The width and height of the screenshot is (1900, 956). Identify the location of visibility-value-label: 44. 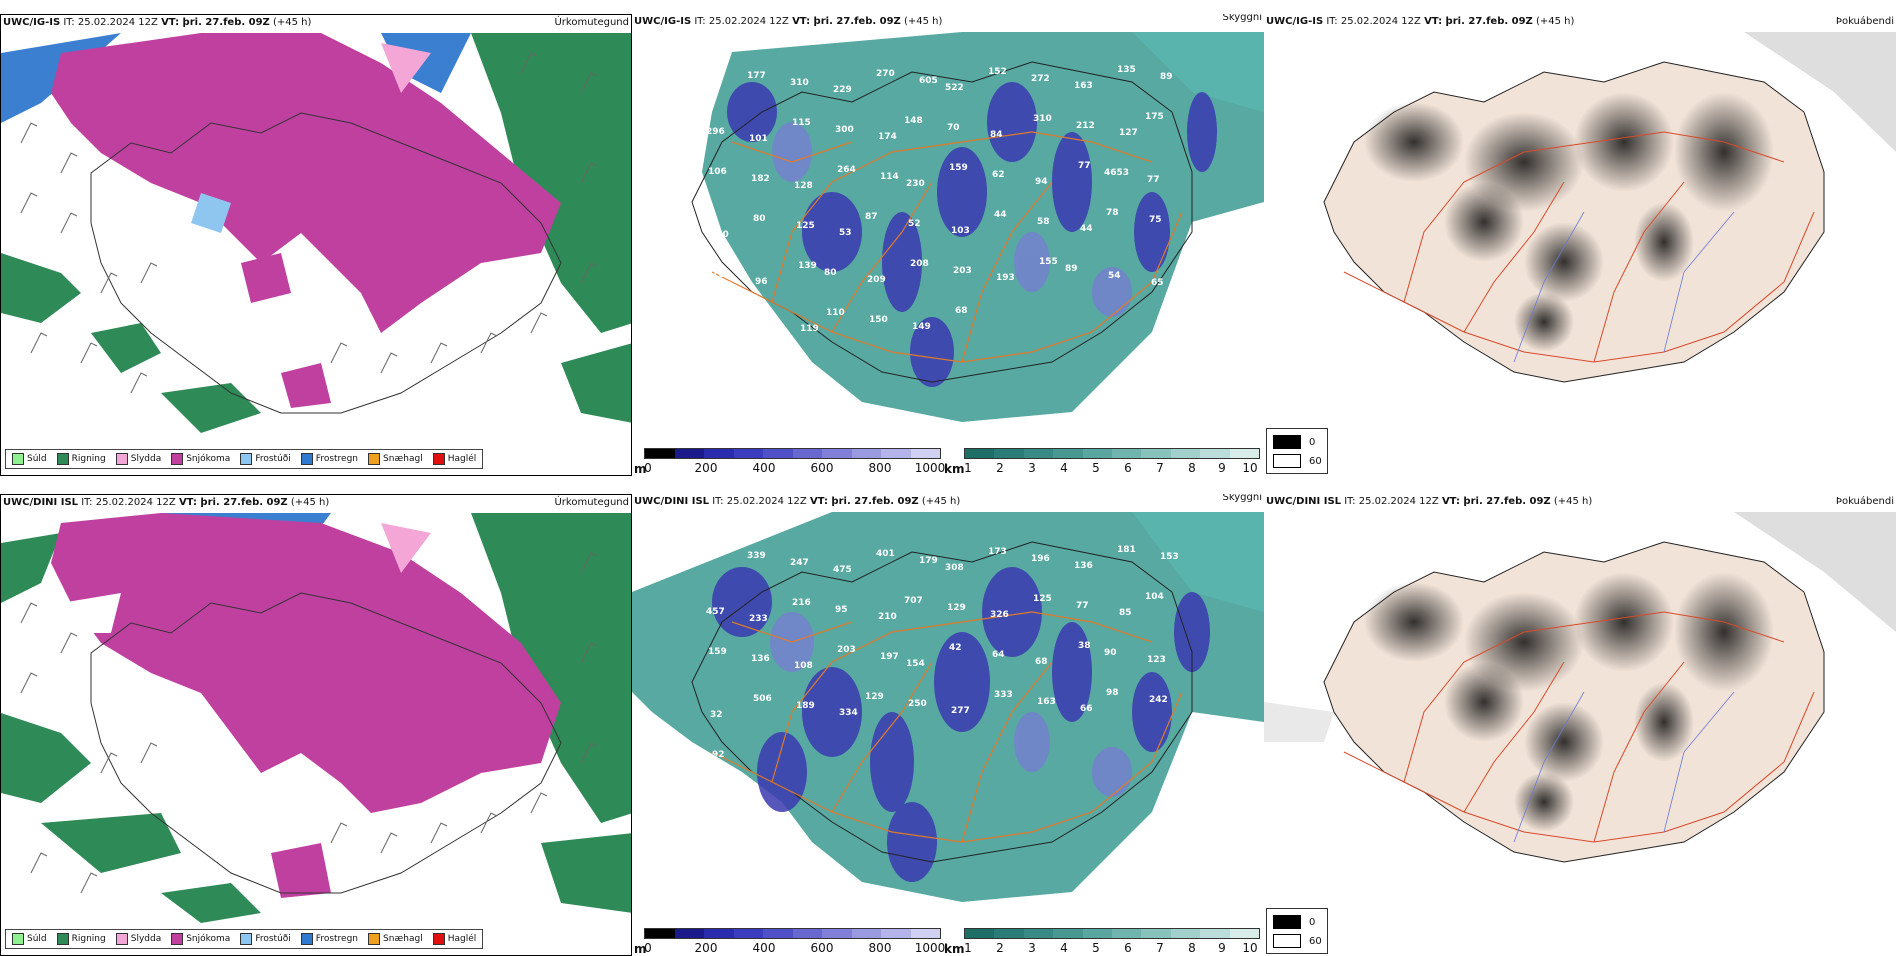
(1000, 215).